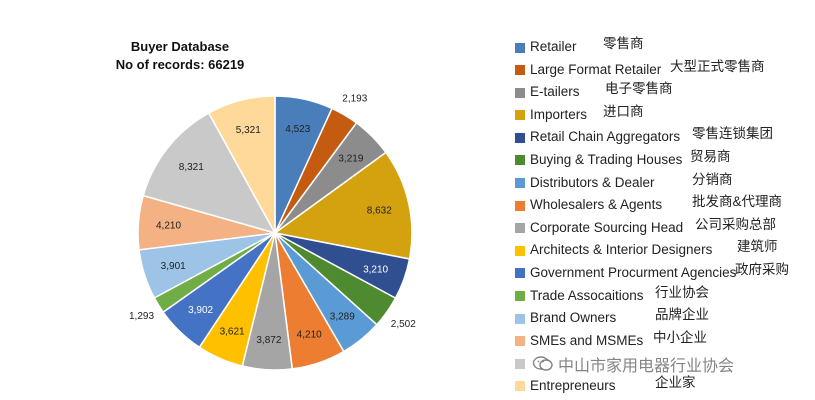  Describe the element at coordinates (248, 130) in the screenshot. I see `slice-value-label: 5,321` at that location.